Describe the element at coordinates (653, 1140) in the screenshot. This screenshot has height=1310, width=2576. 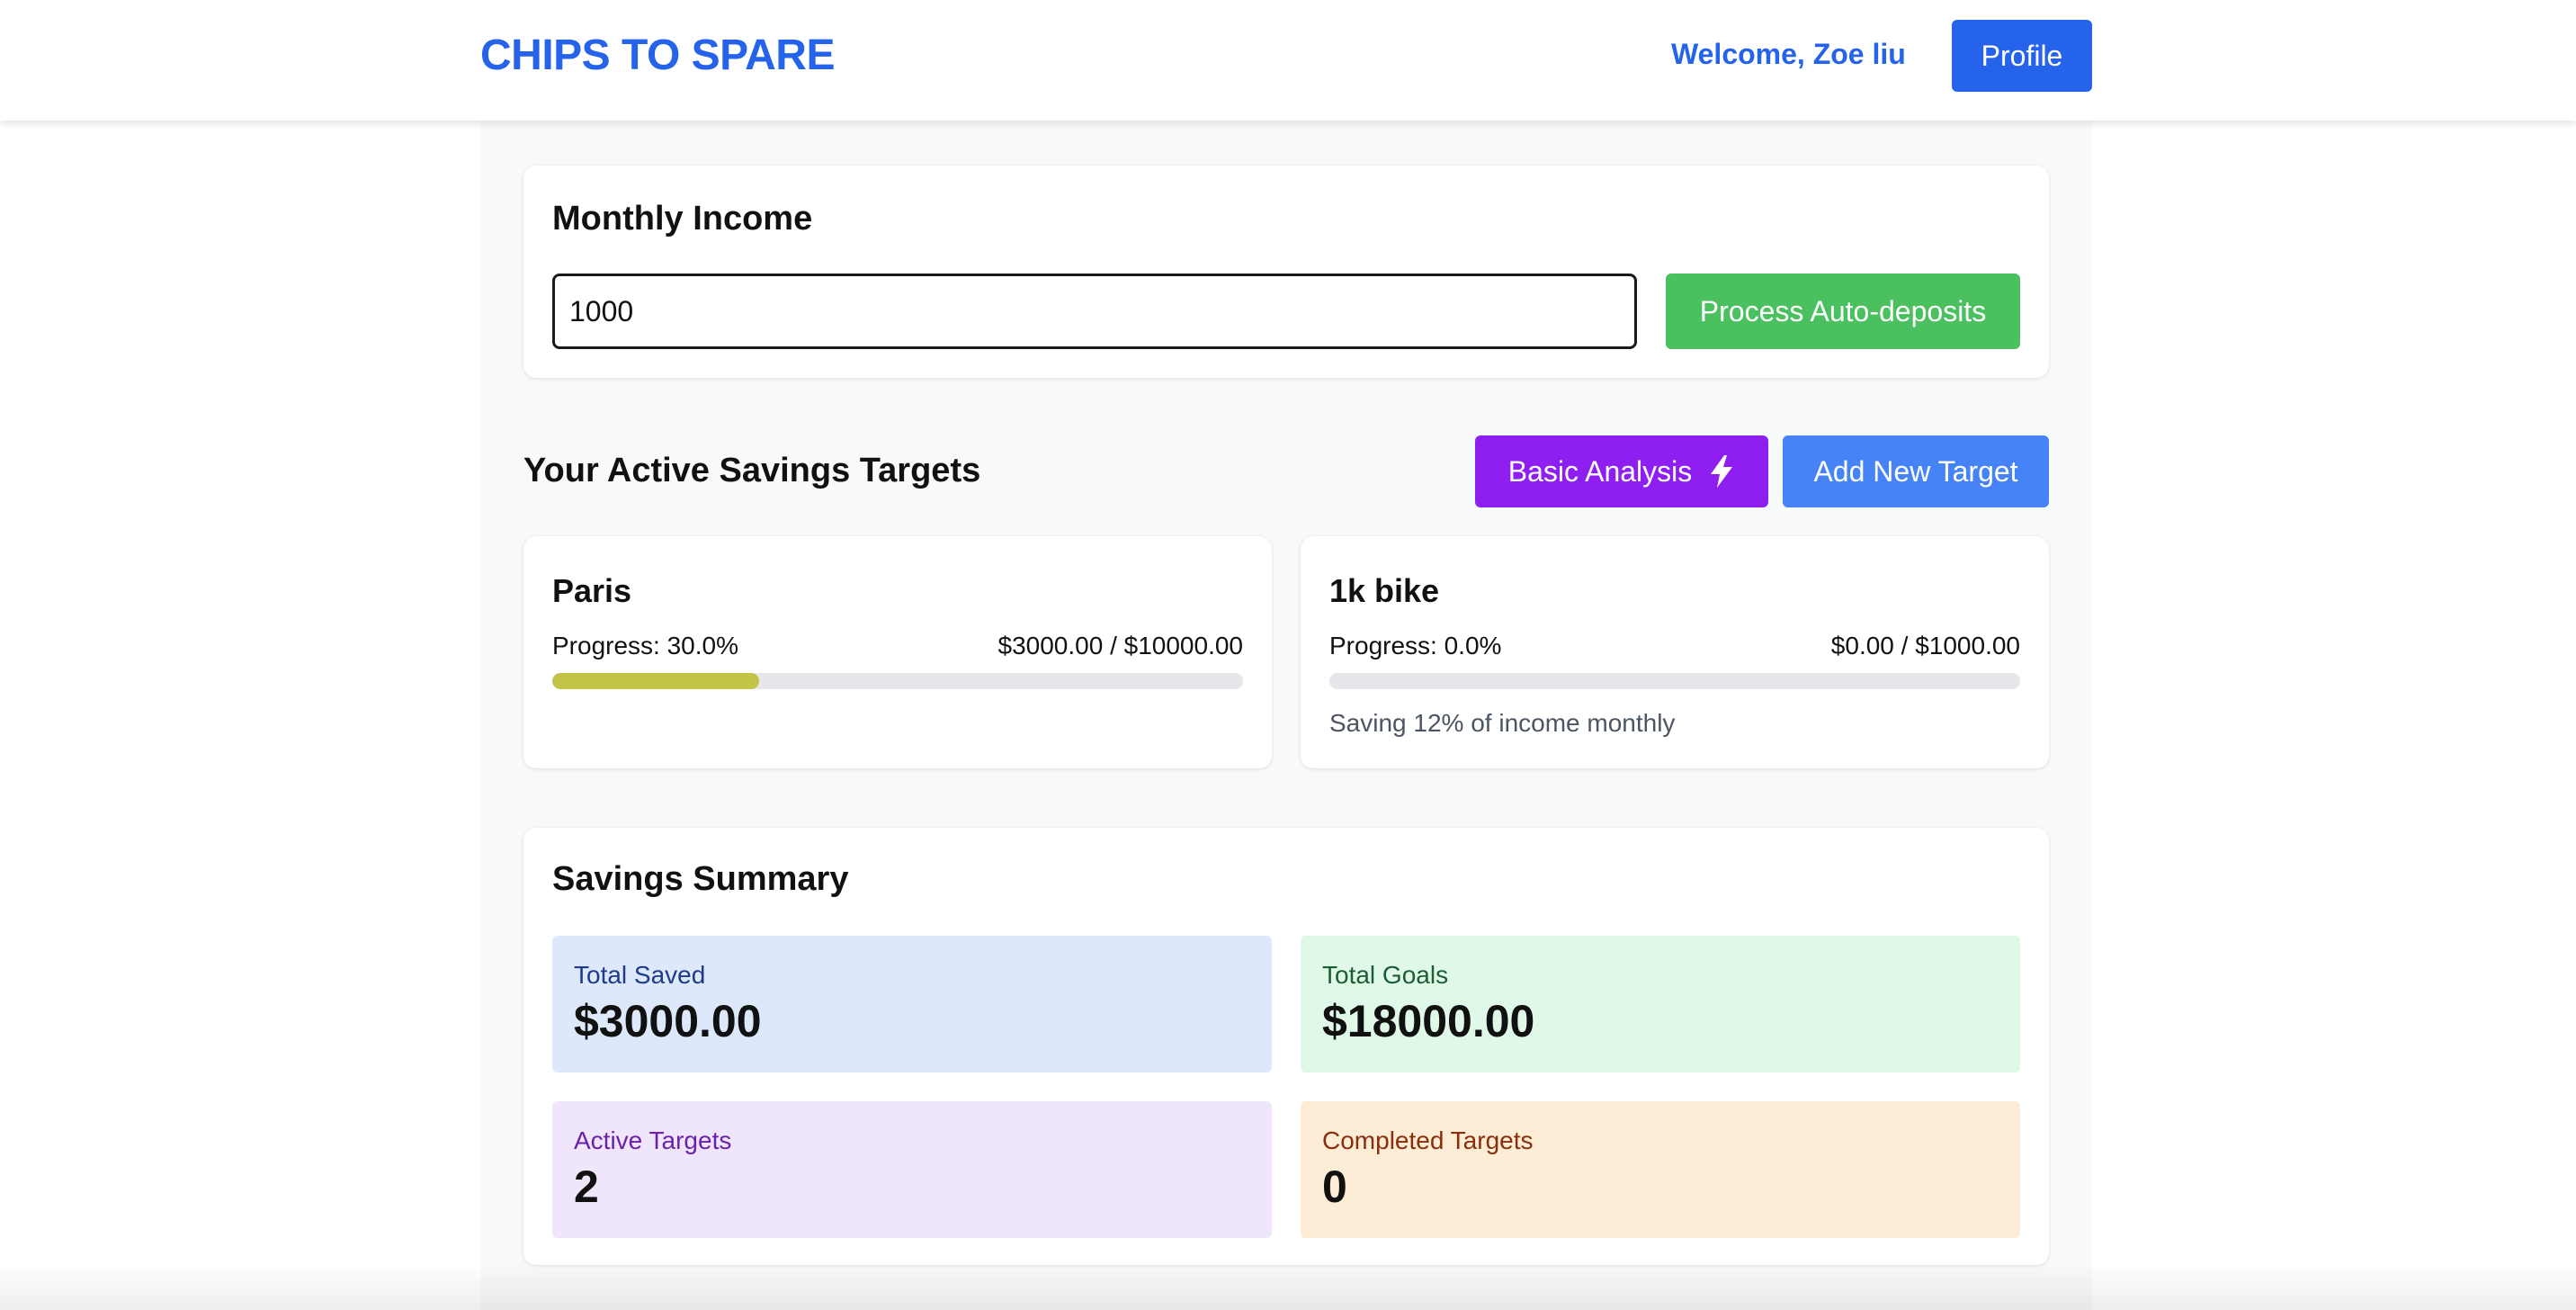
I see `active-targets-label: Active Targets` at that location.